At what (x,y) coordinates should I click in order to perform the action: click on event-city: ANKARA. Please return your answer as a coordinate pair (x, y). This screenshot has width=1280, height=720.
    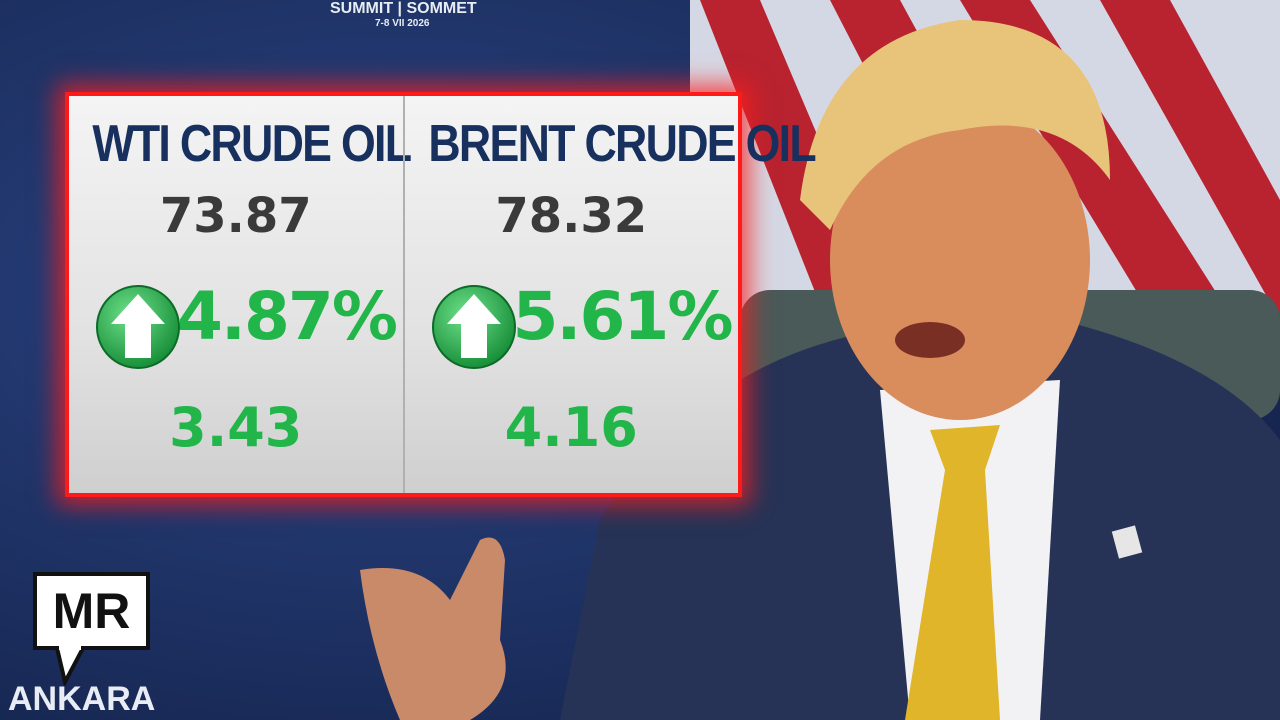
    Looking at the image, I should click on (82, 699).